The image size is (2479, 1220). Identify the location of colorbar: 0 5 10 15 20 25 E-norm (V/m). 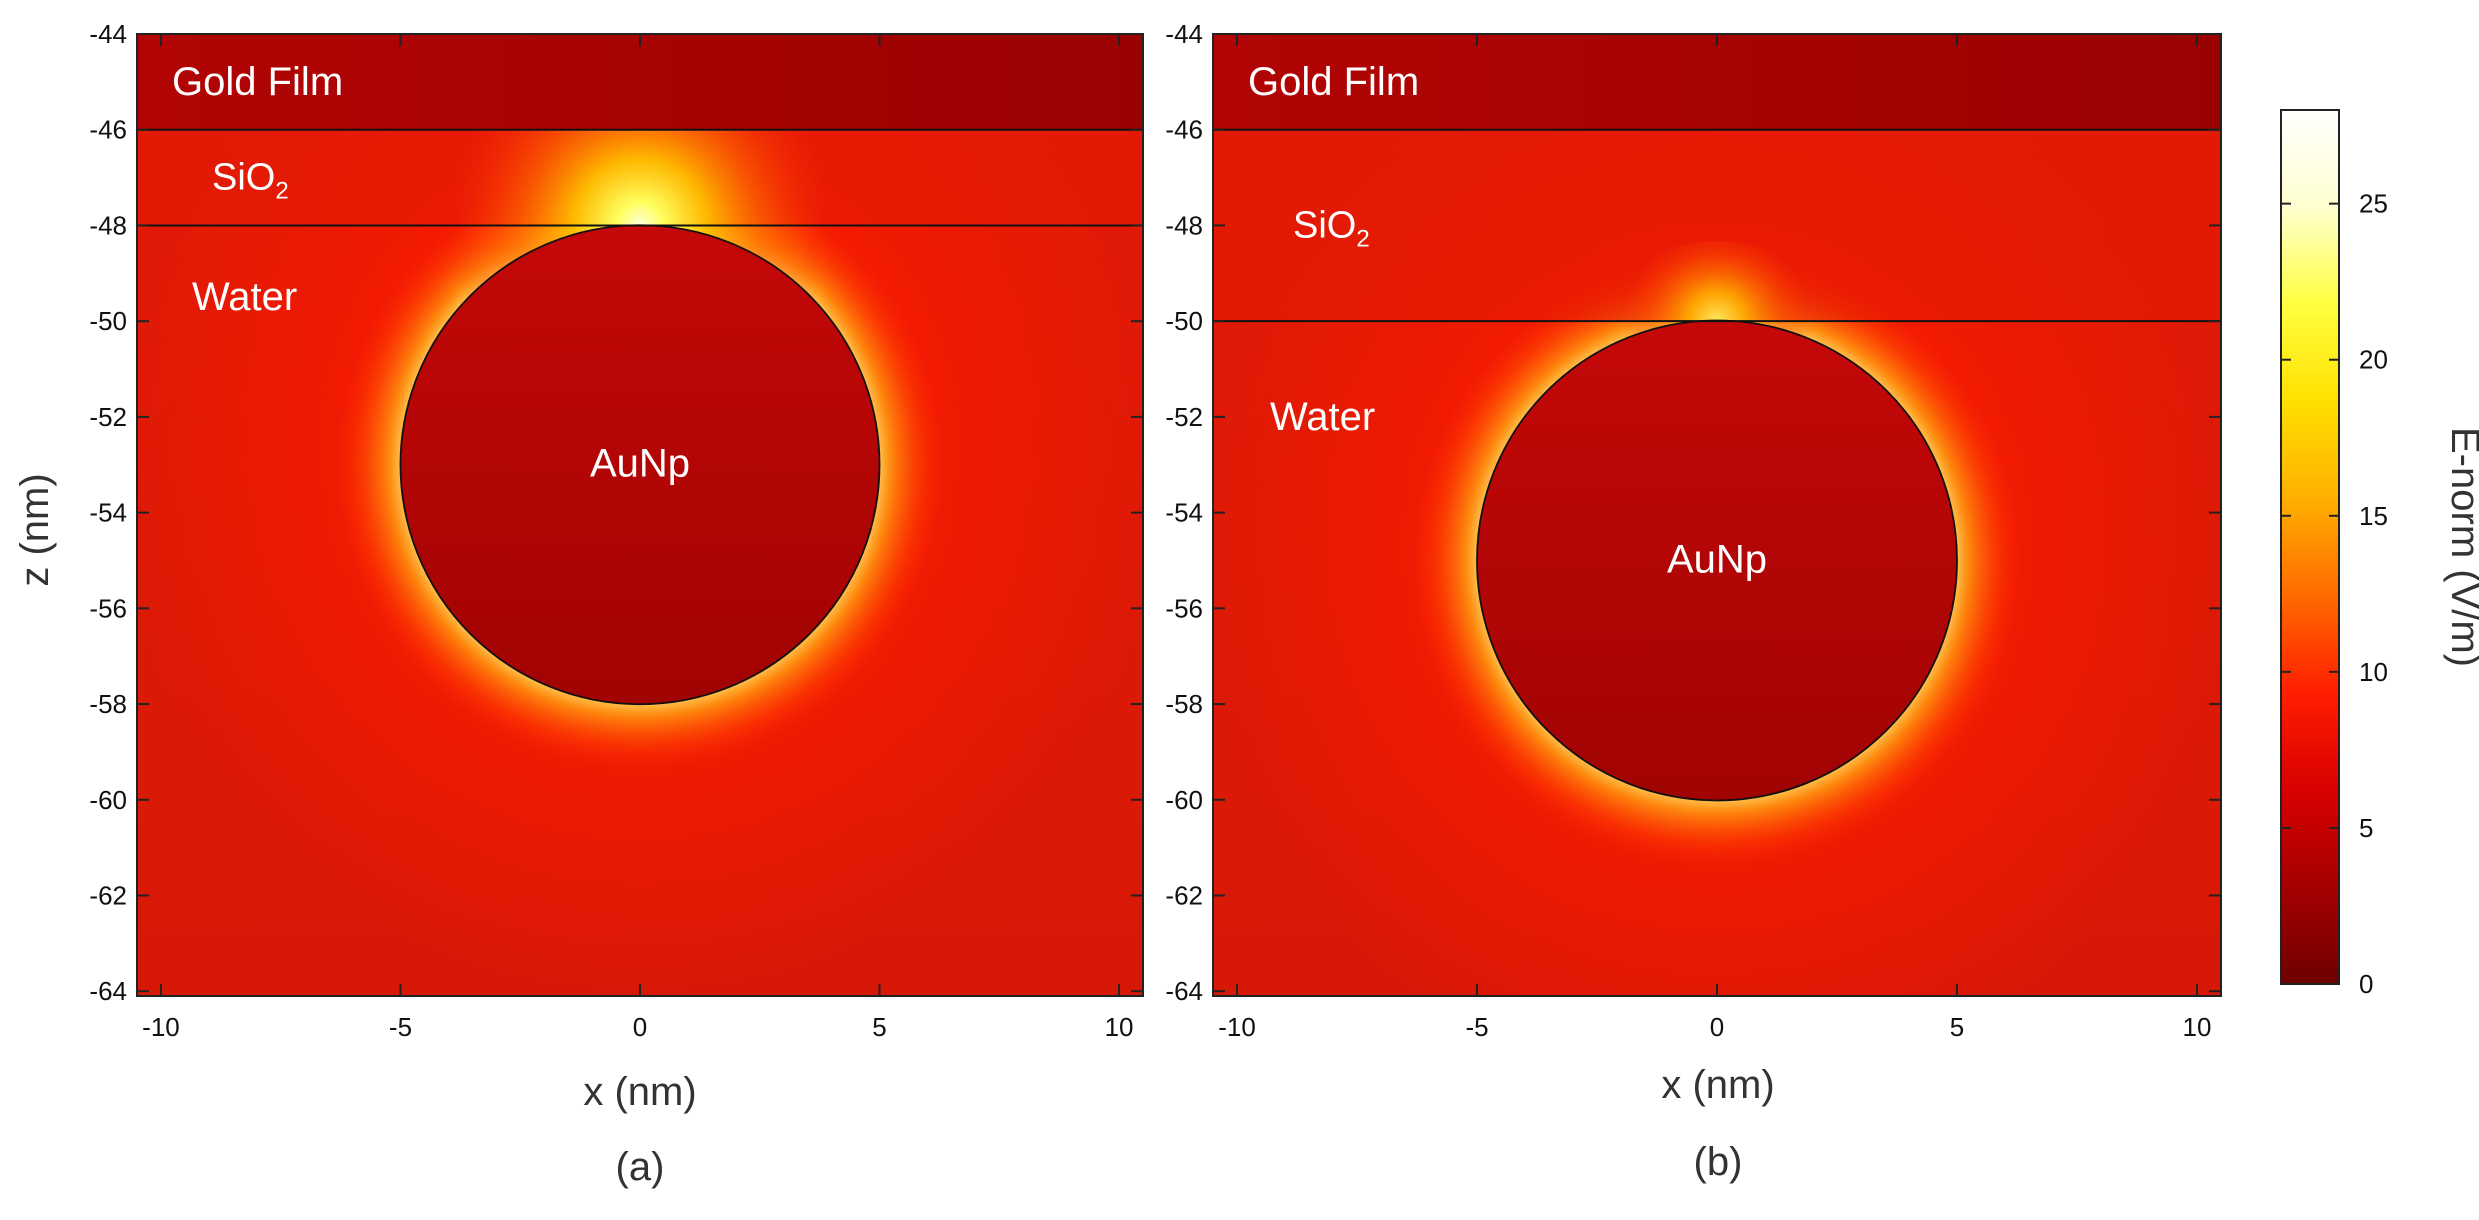
(2379, 554).